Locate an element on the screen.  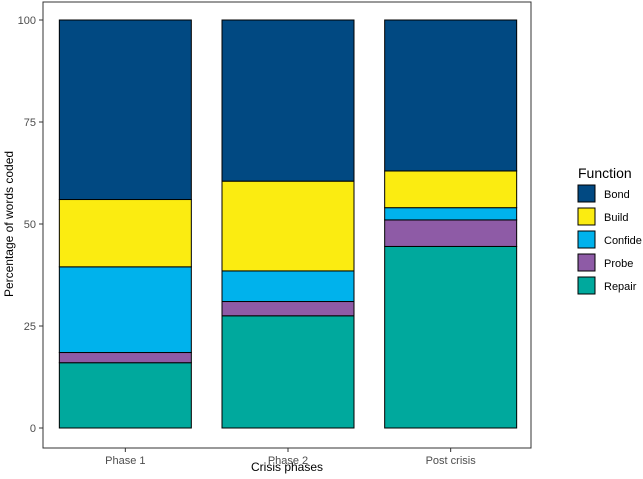
x-axis-title: Crisis phases is located at coordinates (287, 467).